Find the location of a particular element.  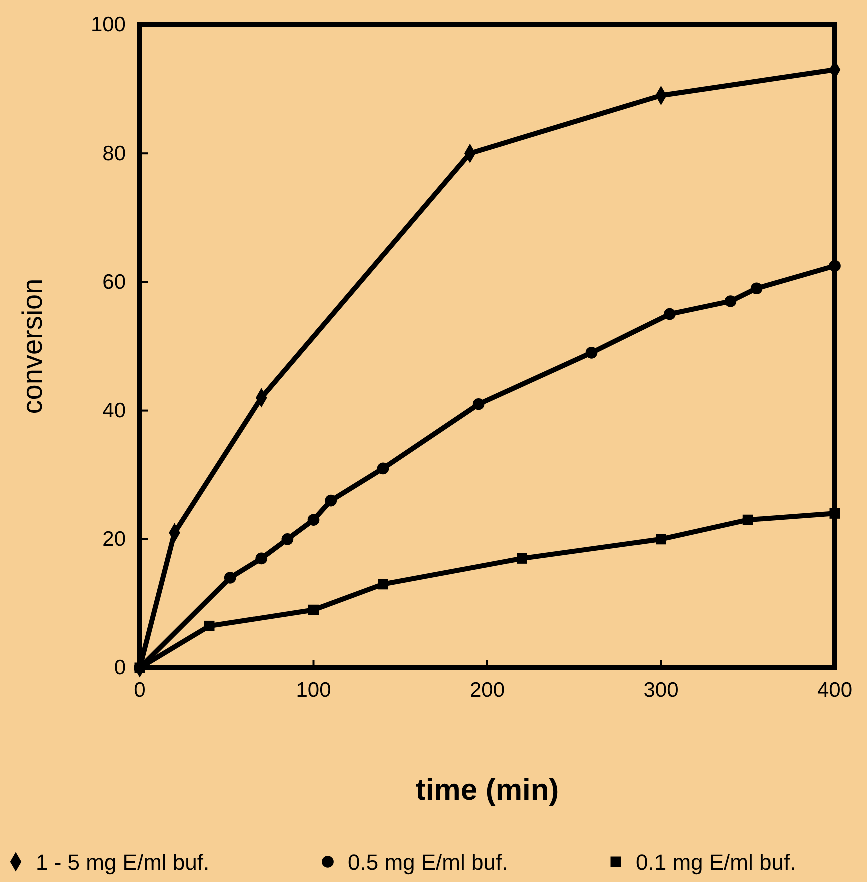

x-tick-label: 300 is located at coordinates (661, 690).